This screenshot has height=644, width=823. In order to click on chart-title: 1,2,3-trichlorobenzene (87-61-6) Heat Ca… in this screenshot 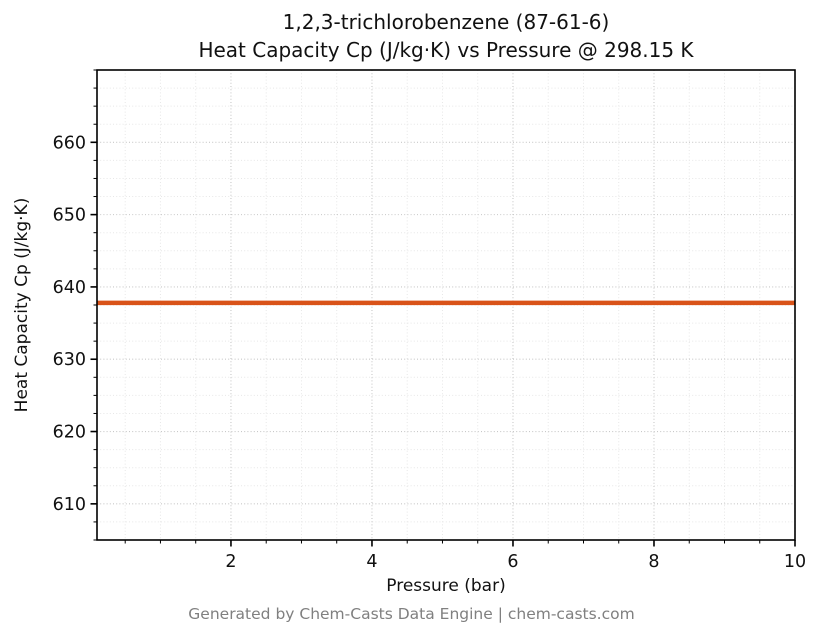, I will do `click(446, 36)`.